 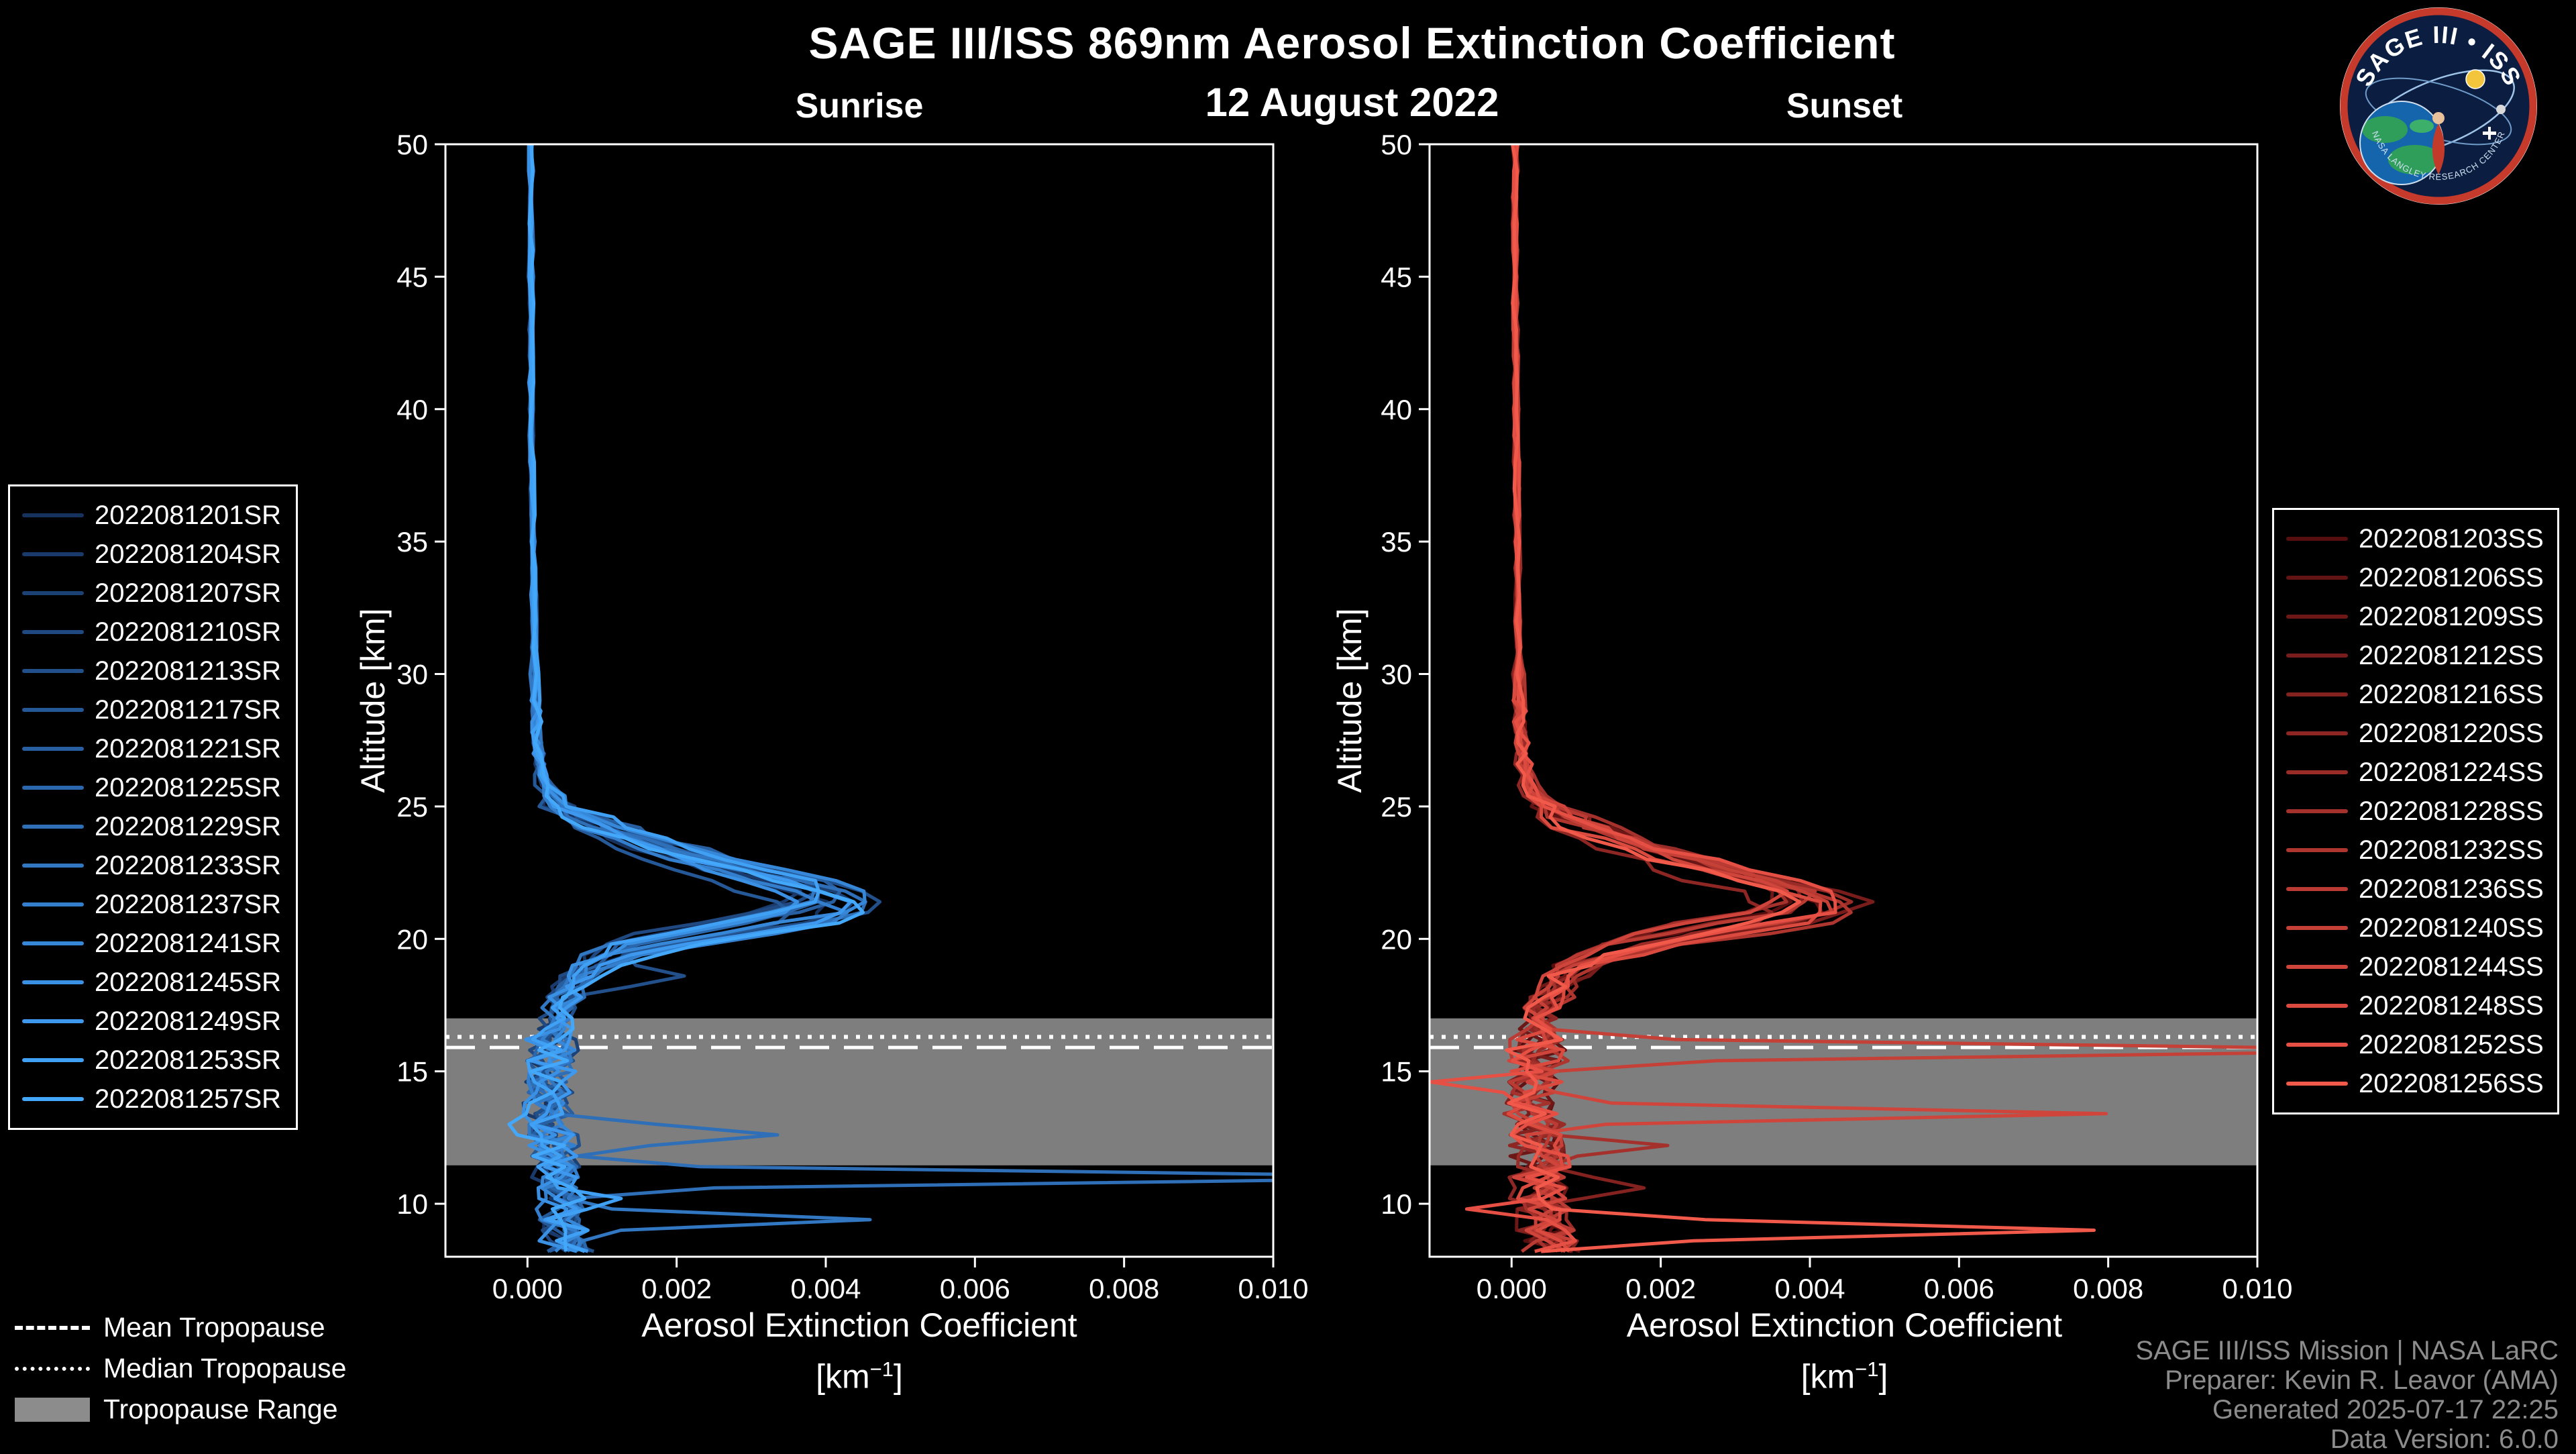 I want to click on profile-2022081257SR, so click(x=686, y=698).